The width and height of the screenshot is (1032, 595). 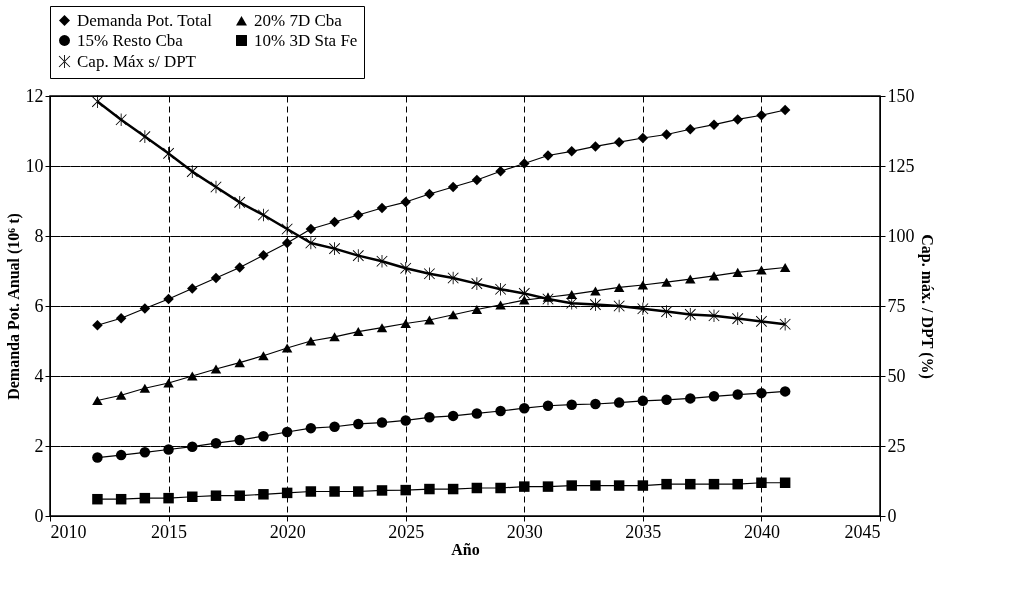 I want to click on legend-label: 15% Resto Cba, so click(x=130, y=40).